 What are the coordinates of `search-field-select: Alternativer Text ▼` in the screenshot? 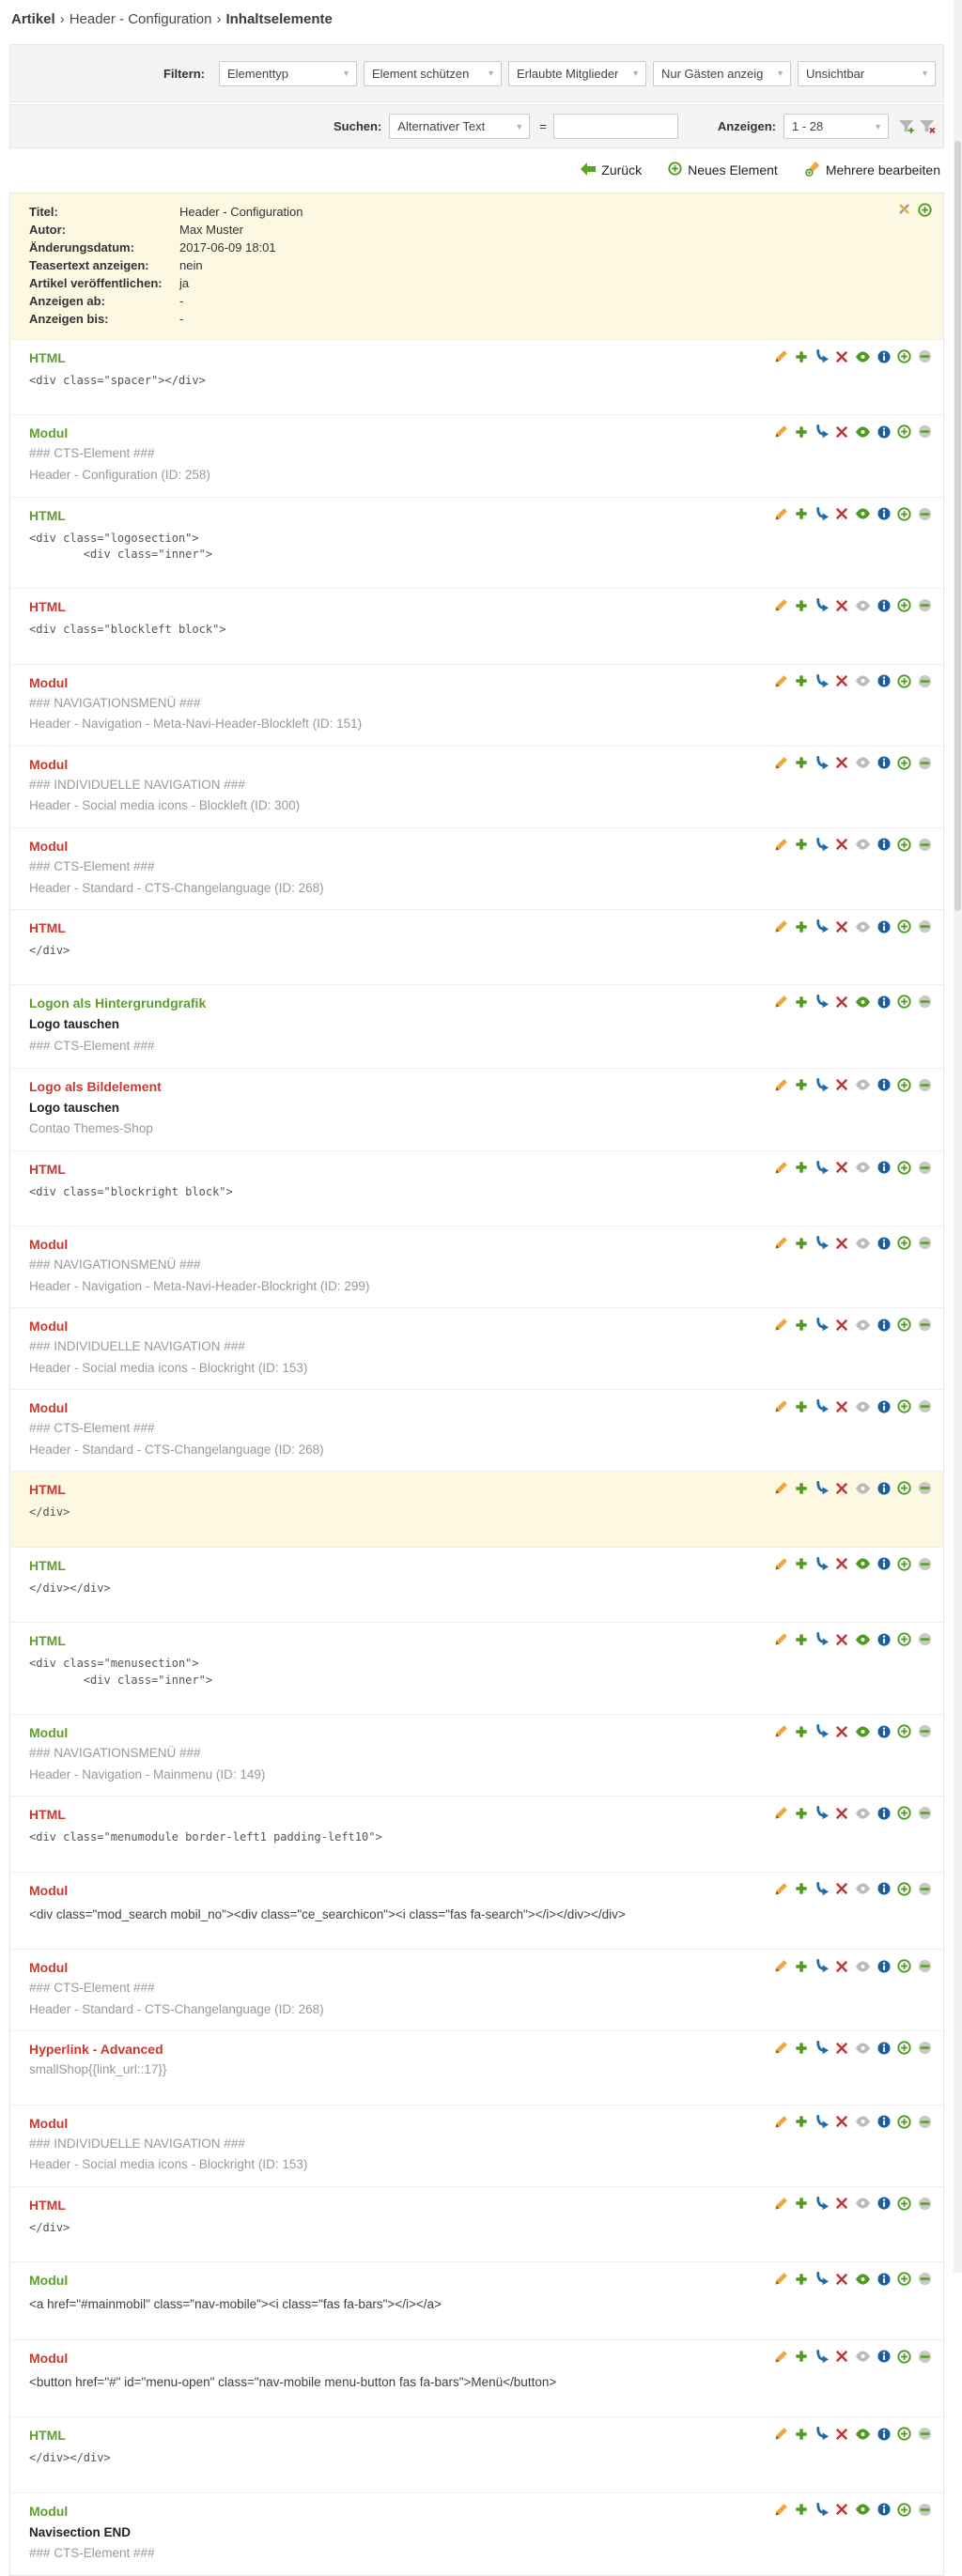 It's located at (460, 127).